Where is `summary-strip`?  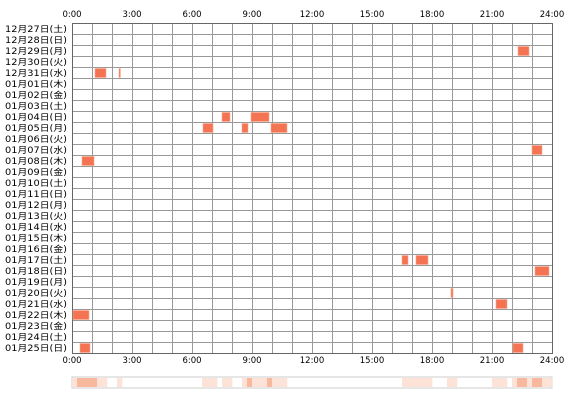
summary-strip is located at coordinates (312, 382).